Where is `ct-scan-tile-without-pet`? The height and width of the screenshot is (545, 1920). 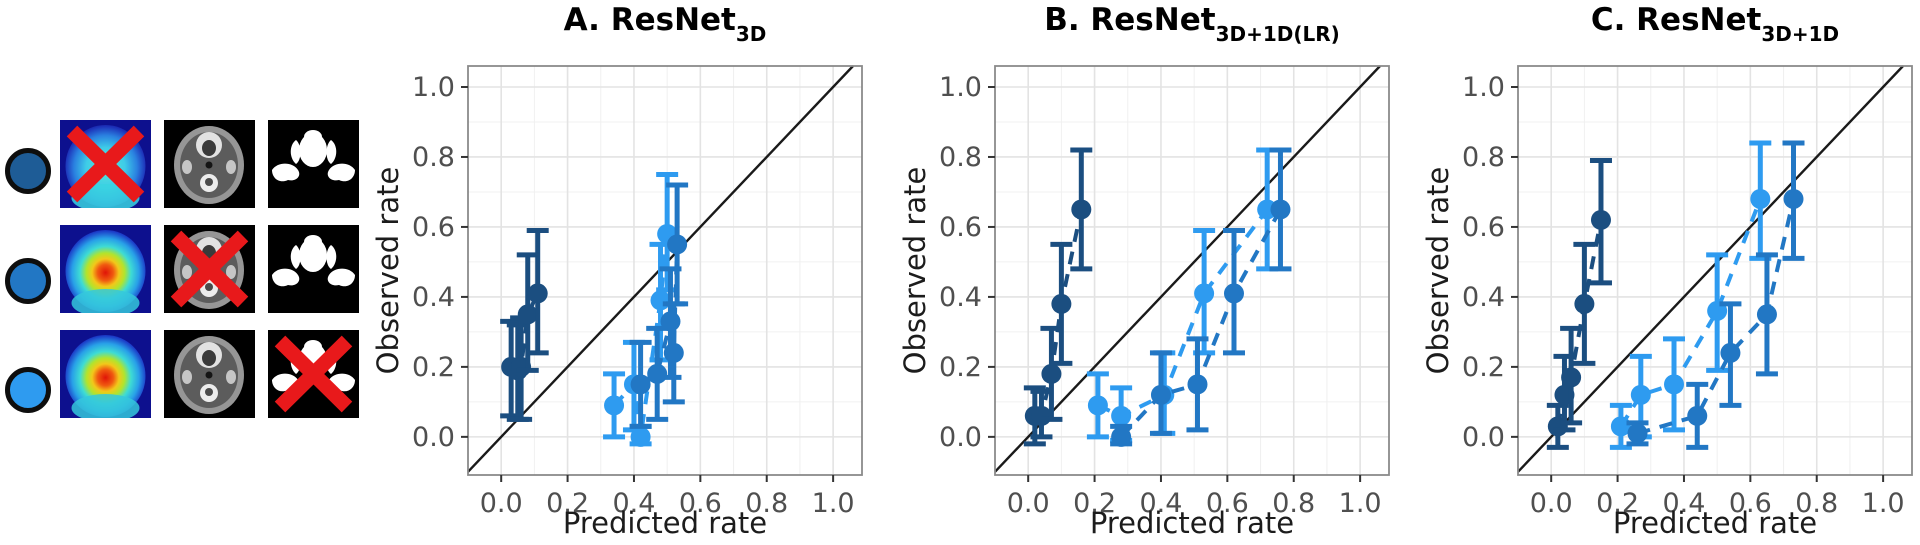
ct-scan-tile-without-pet is located at coordinates (209, 164).